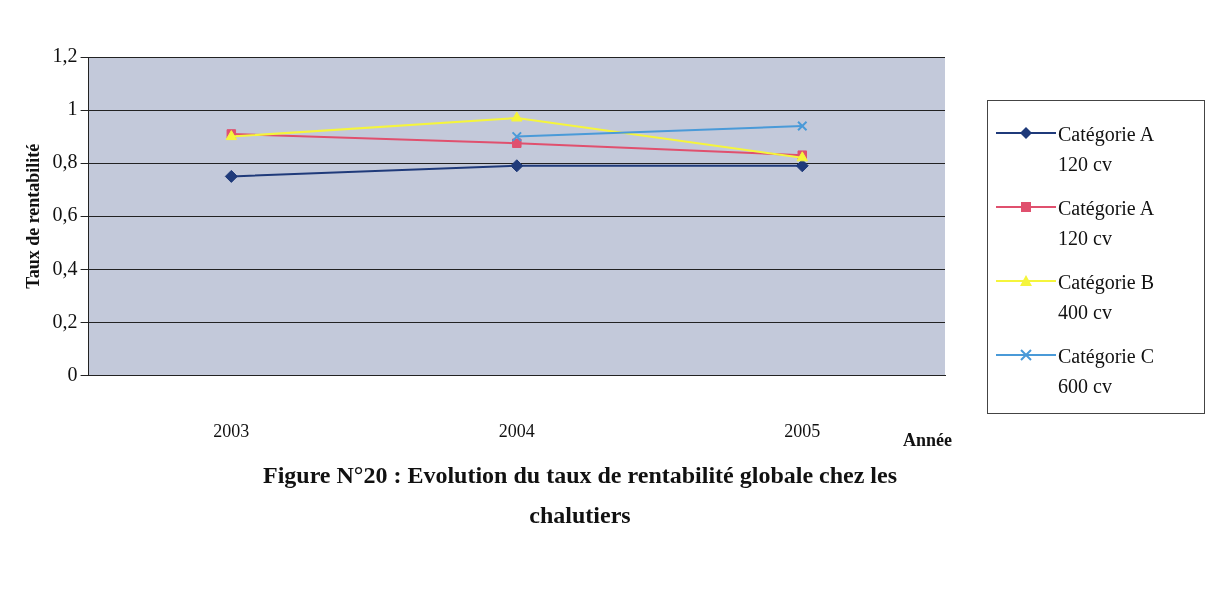  I want to click on y-tick-label: 0,2, so click(65, 320).